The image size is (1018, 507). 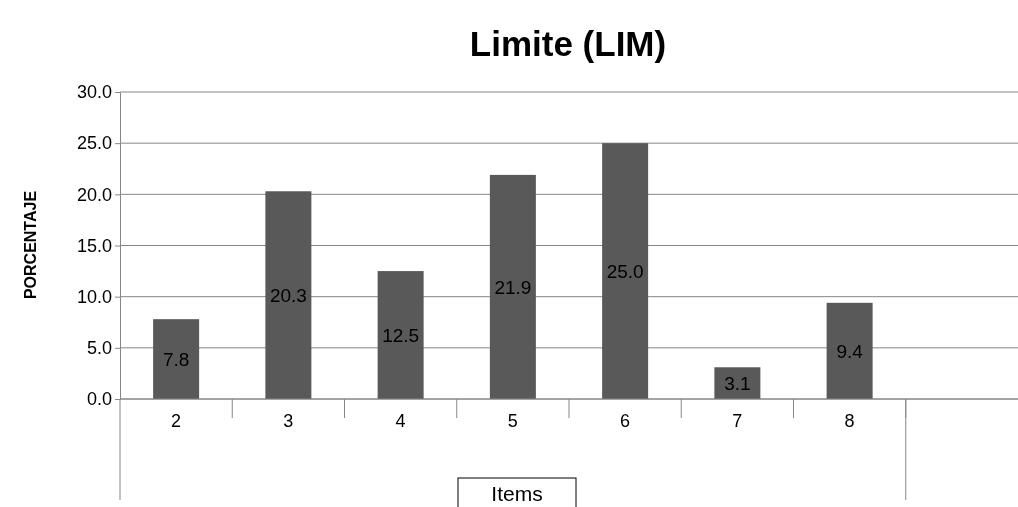 What do you see at coordinates (30, 245) in the screenshot?
I see `y-axis-title: PORCENTAJE` at bounding box center [30, 245].